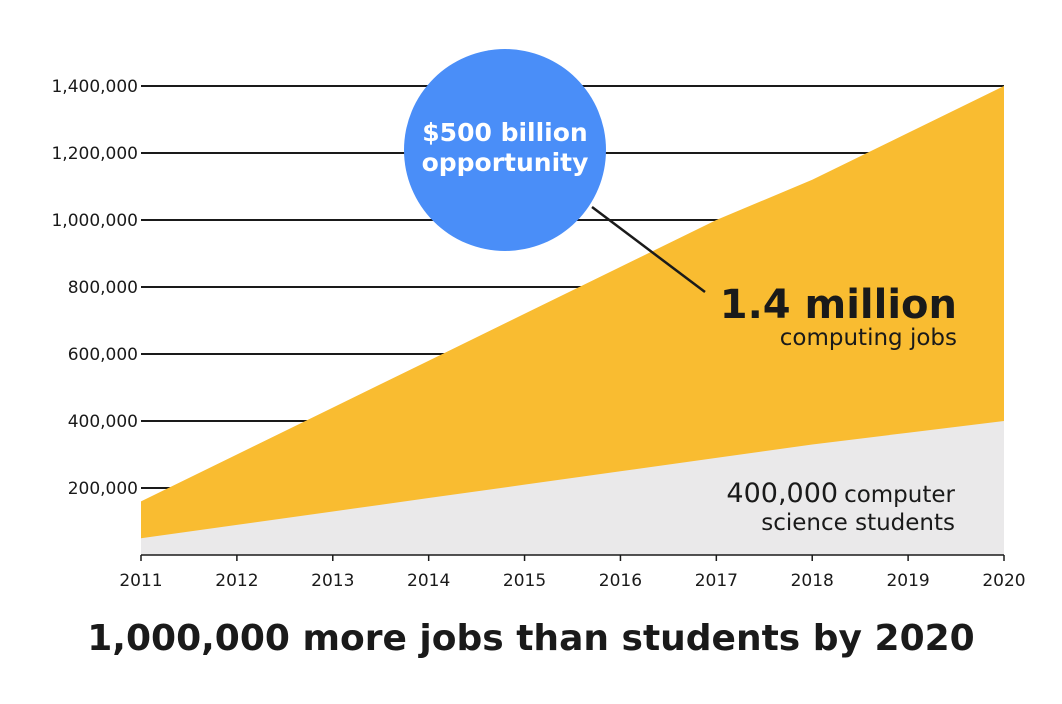  Describe the element at coordinates (524, 581) in the screenshot. I see `x-tick-label: 2015` at that location.